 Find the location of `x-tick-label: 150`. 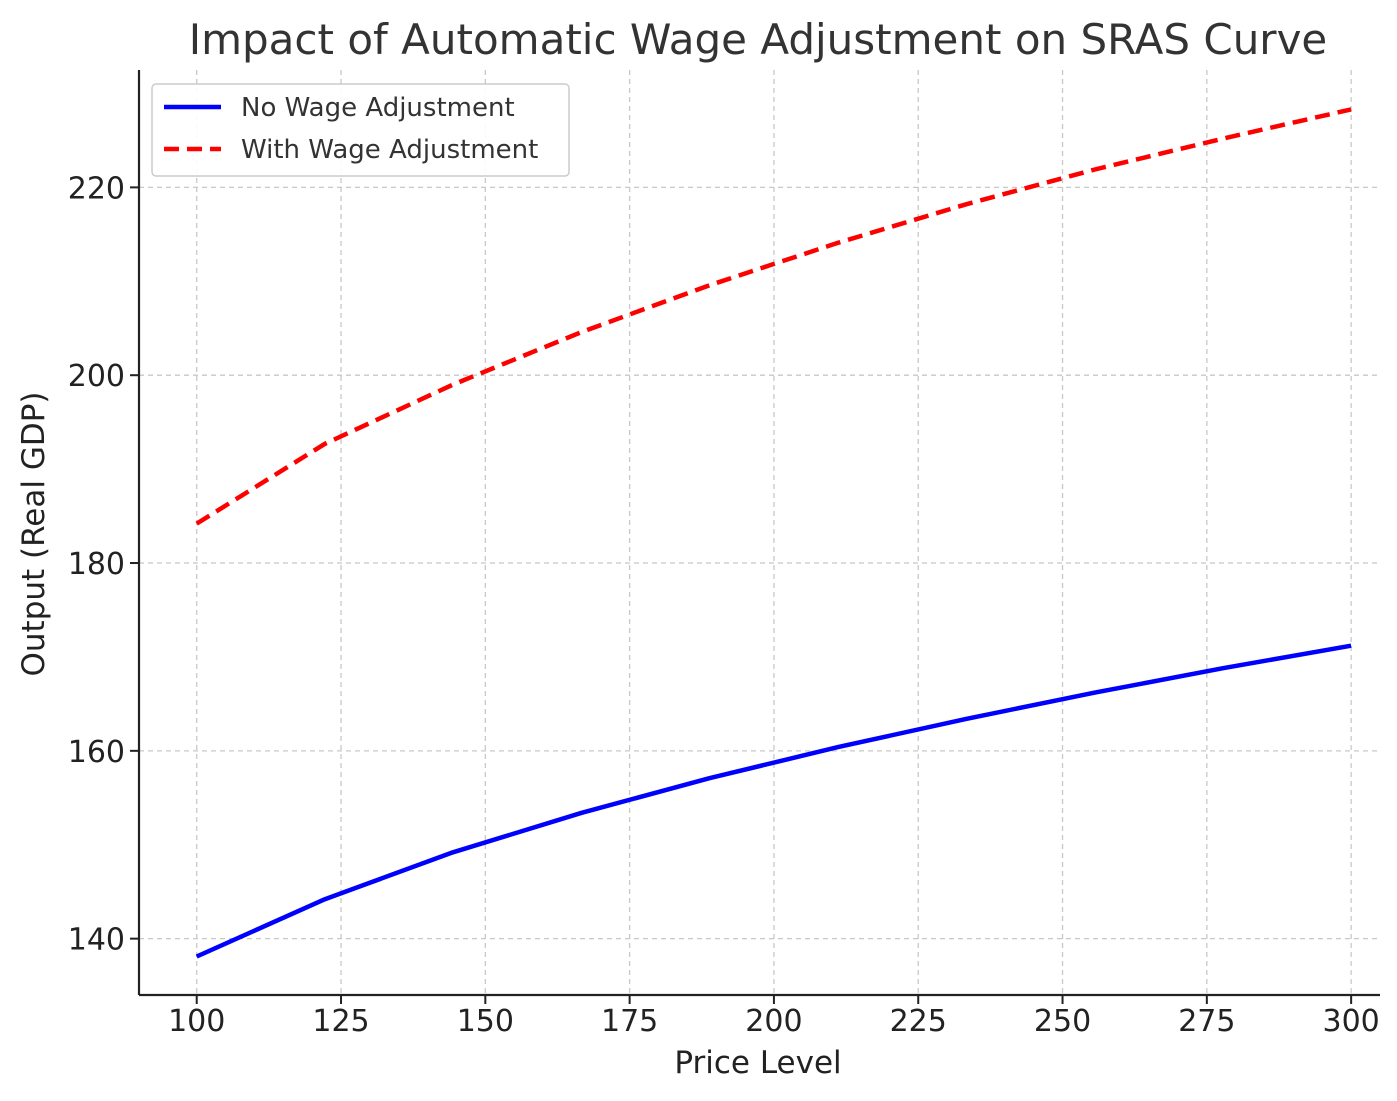

x-tick-label: 150 is located at coordinates (485, 1021).